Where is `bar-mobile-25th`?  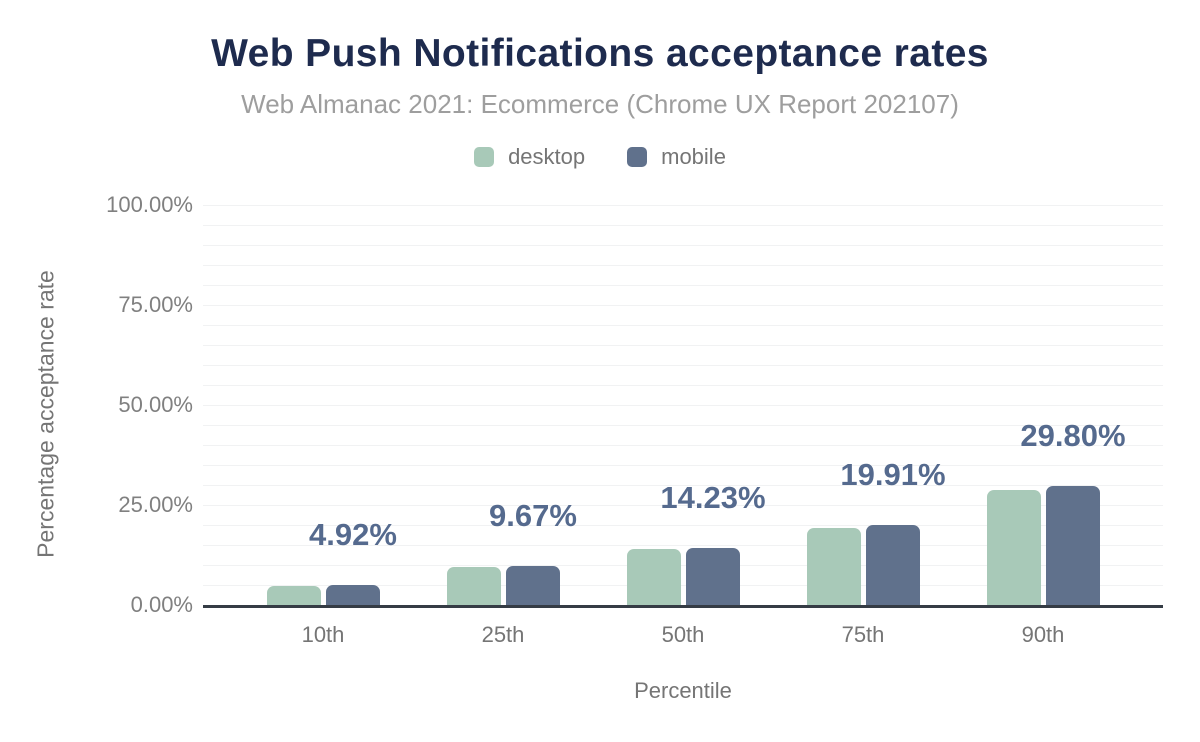 bar-mobile-25th is located at coordinates (532, 585).